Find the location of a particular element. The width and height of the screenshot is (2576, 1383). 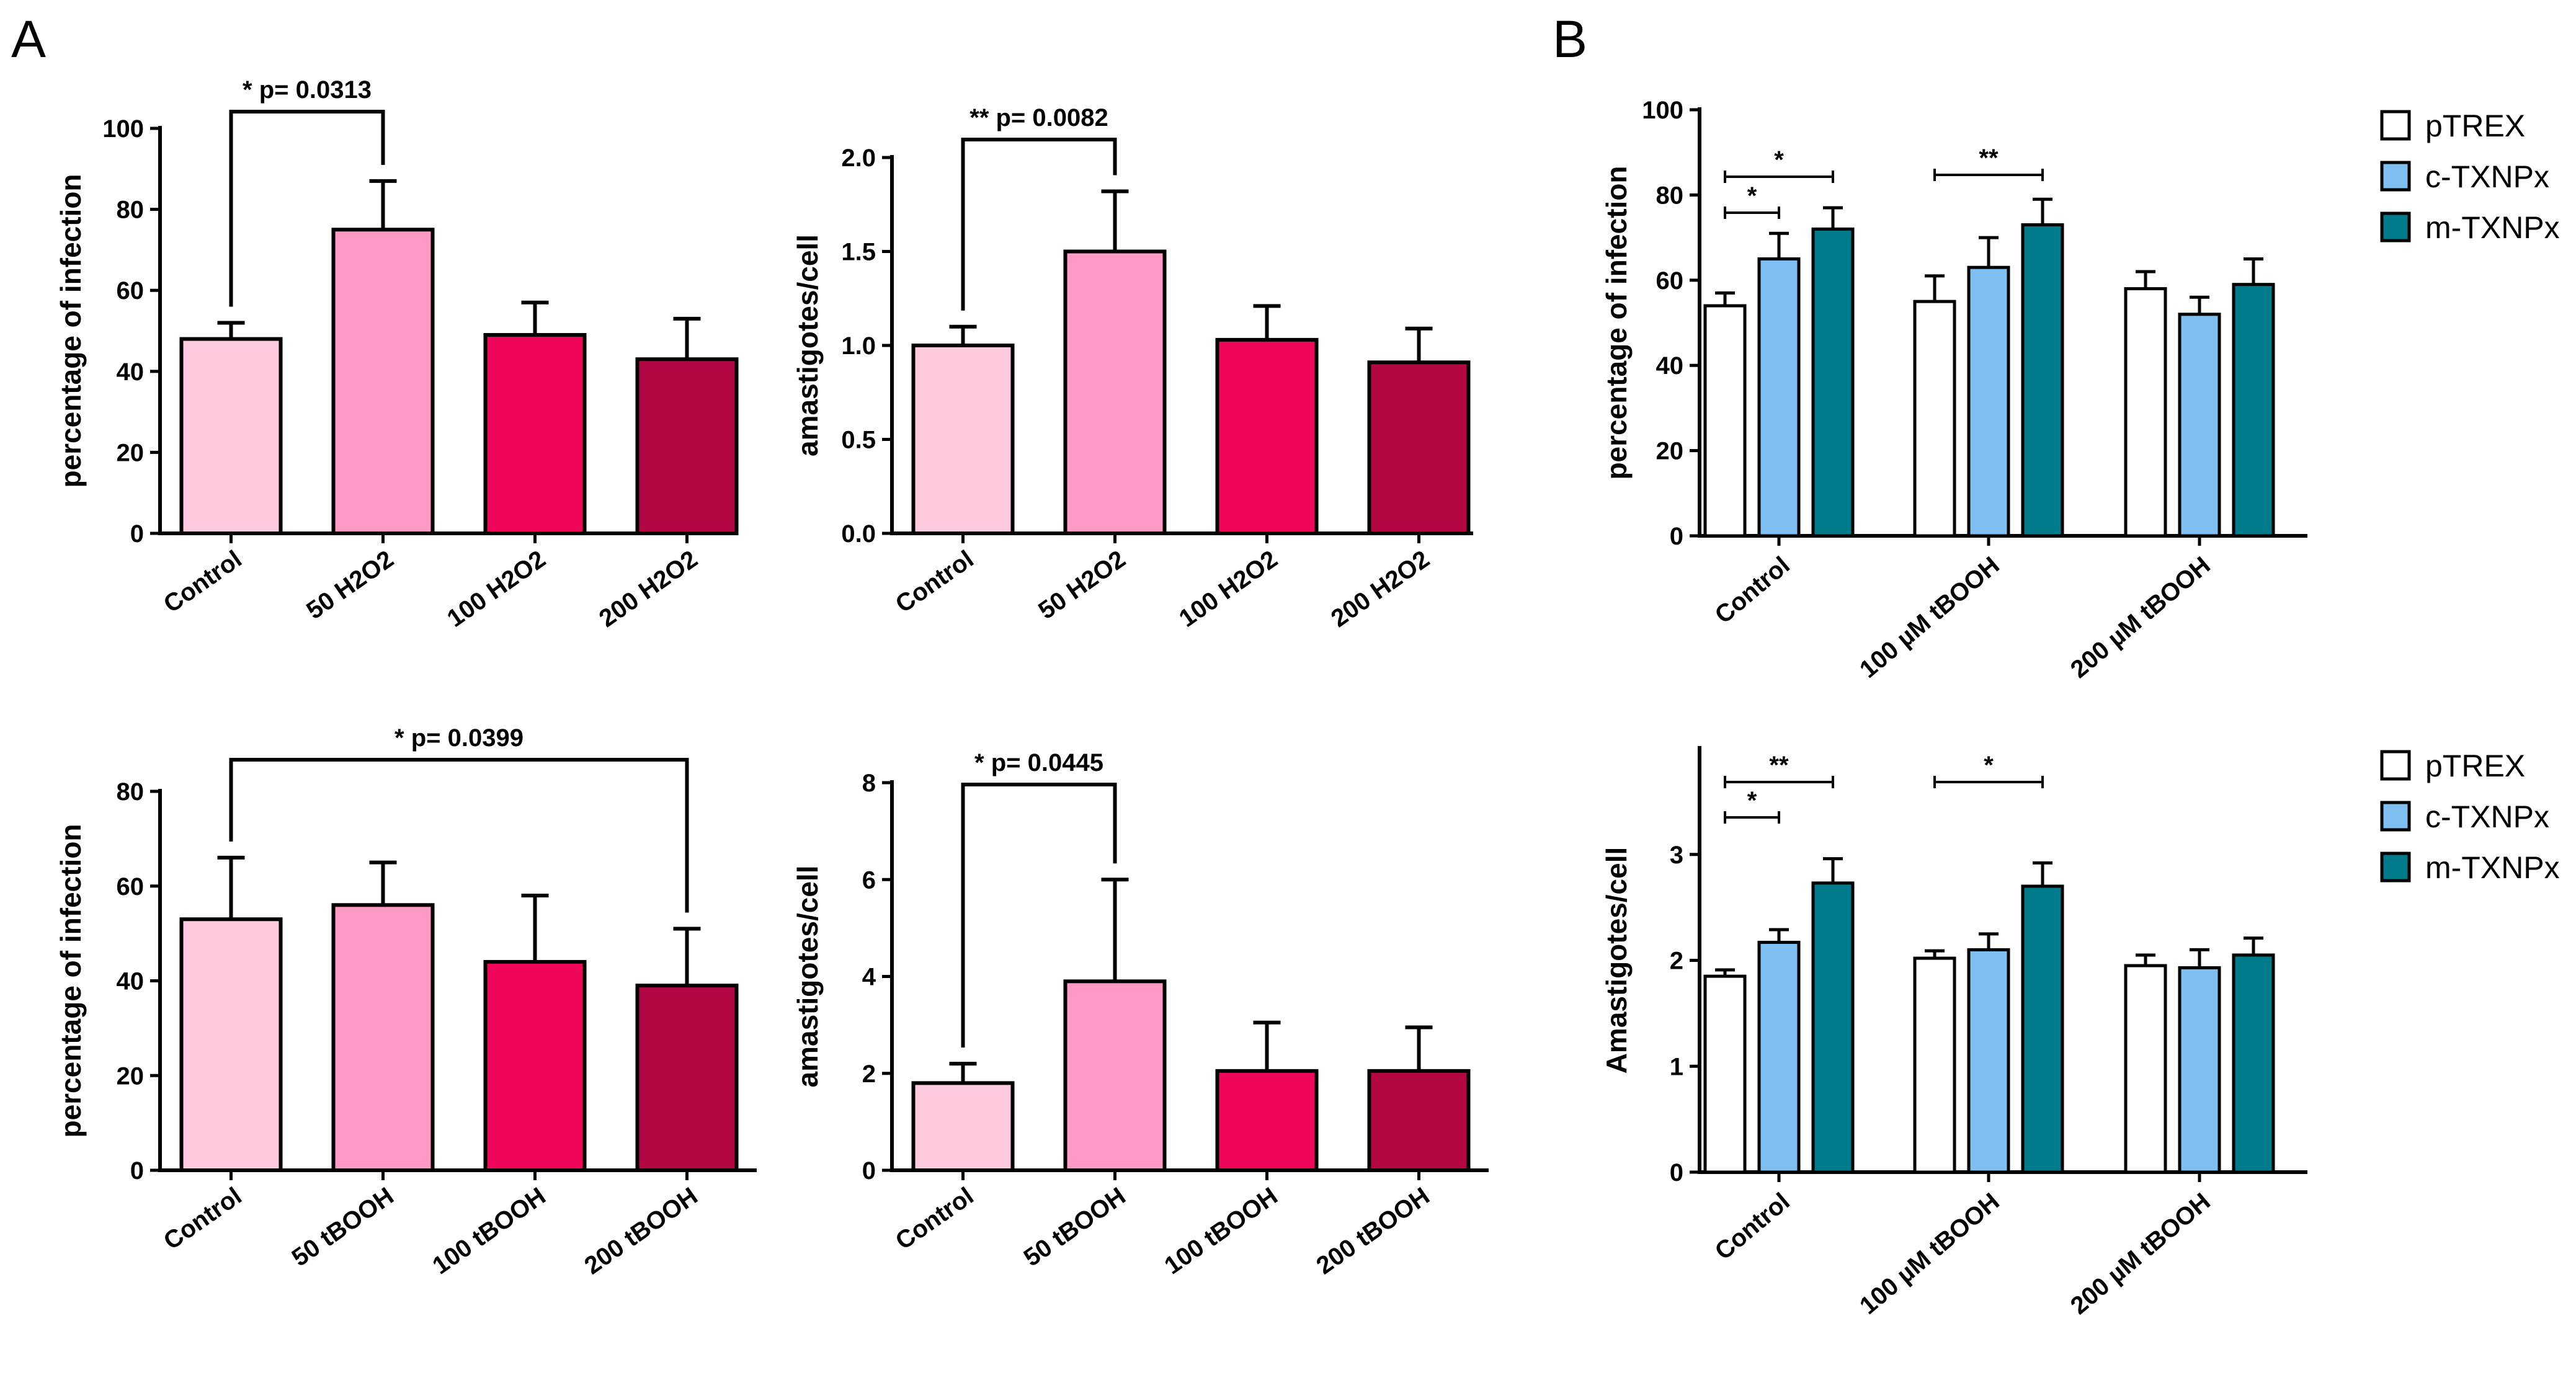

significance-label: * p= 0.0313 is located at coordinates (307, 90).